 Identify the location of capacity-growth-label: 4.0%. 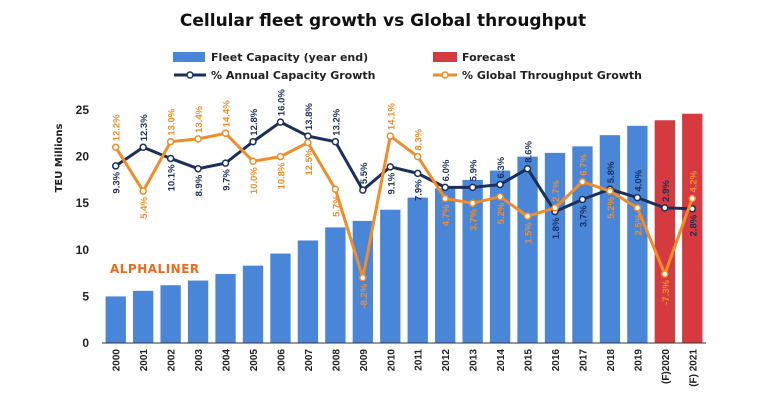
(638, 180).